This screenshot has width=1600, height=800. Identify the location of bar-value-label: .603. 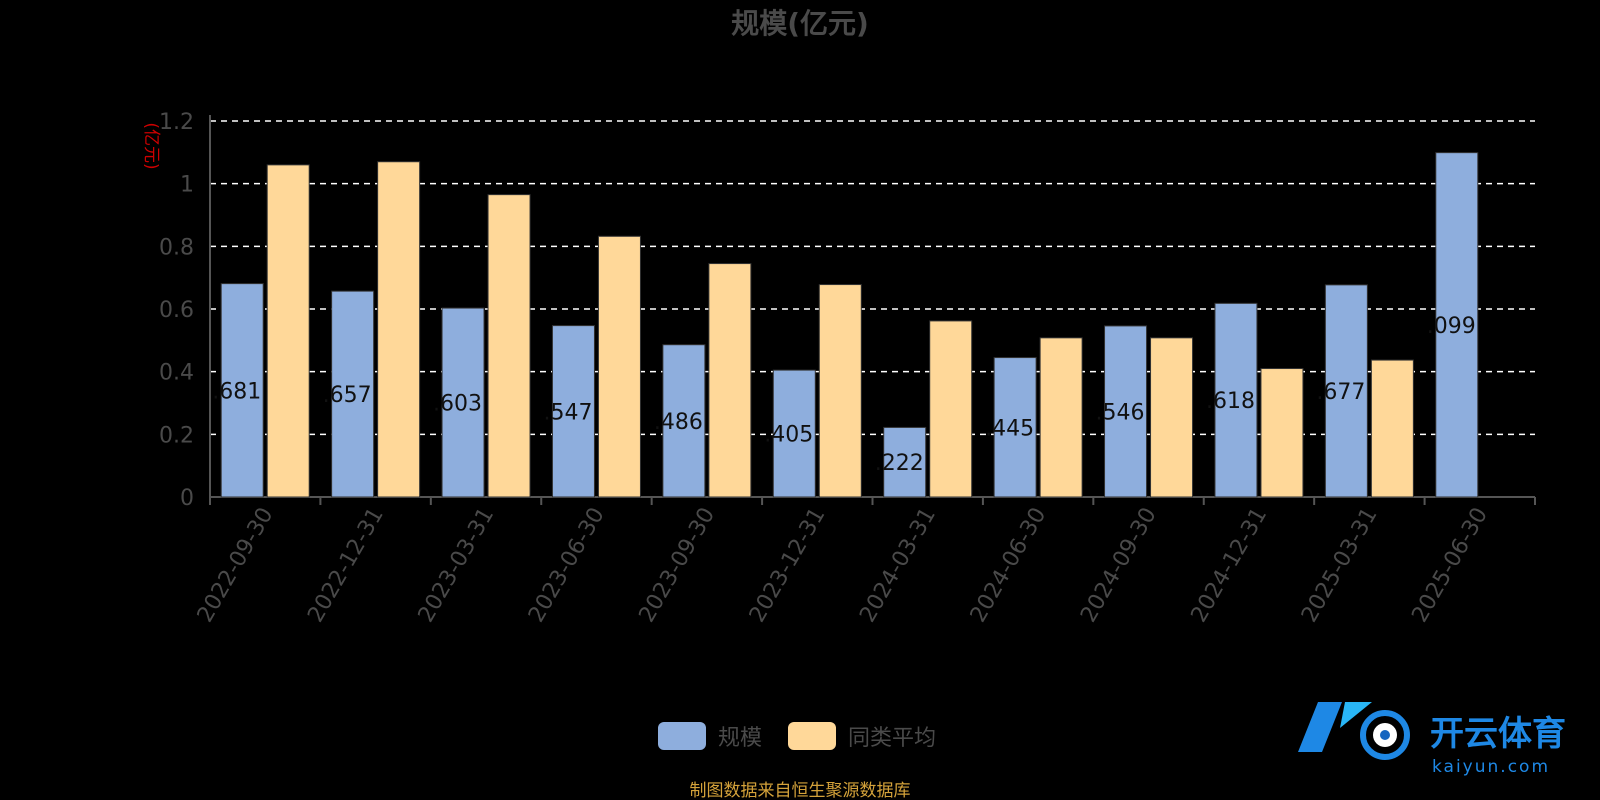
(457, 404).